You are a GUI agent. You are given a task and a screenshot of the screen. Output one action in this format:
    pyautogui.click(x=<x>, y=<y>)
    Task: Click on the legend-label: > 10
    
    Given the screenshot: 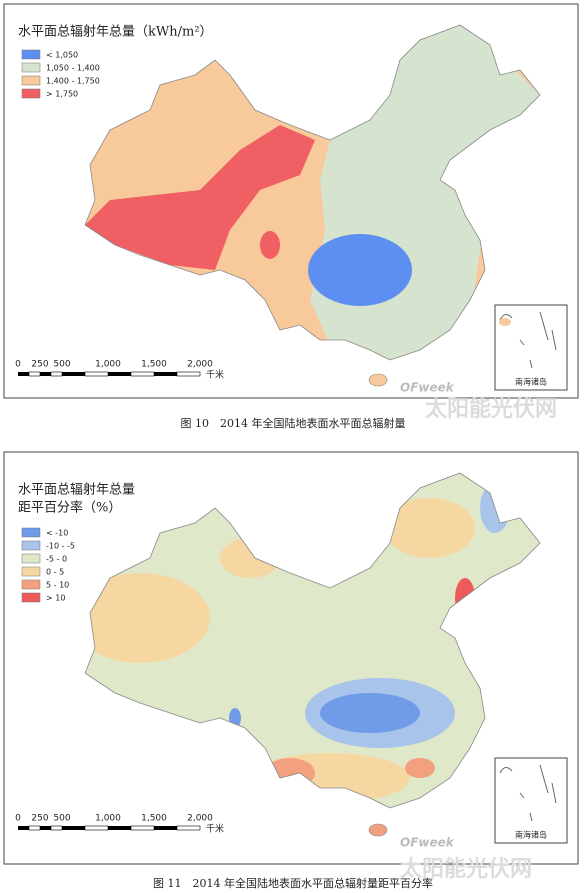 What is the action you would take?
    pyautogui.click(x=55, y=598)
    